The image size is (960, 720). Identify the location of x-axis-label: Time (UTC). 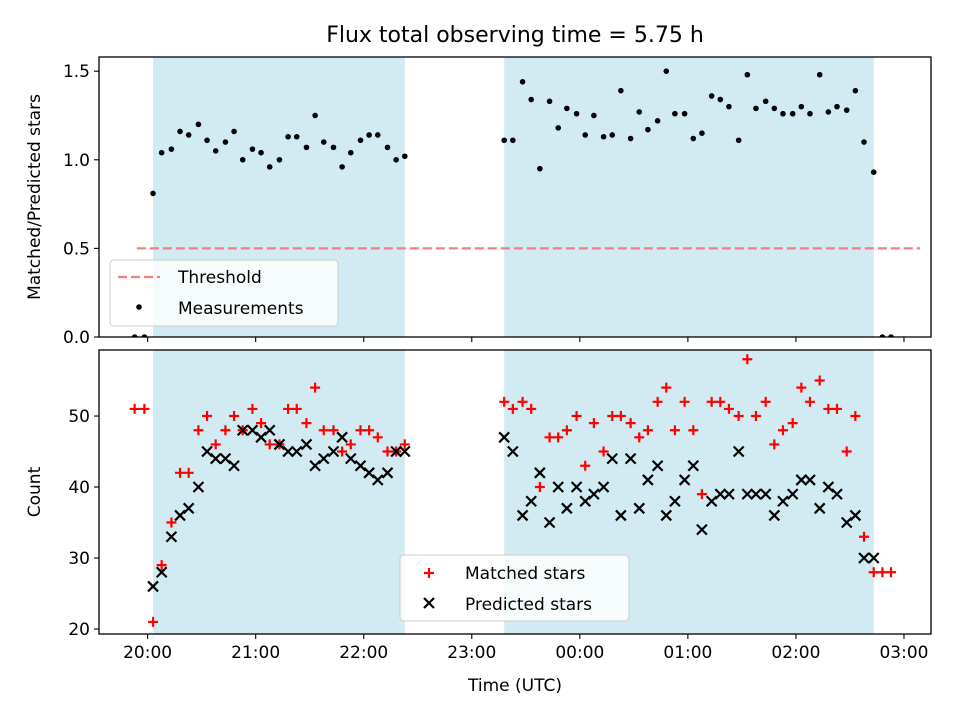
(514, 686).